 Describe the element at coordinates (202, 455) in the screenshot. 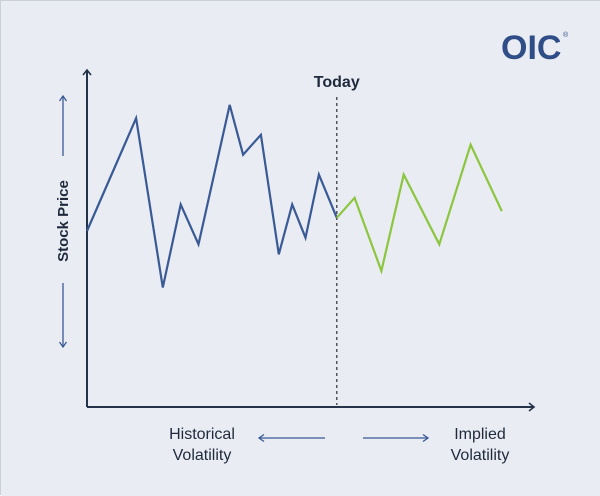

I see `historical-label-line2: Volatility` at that location.